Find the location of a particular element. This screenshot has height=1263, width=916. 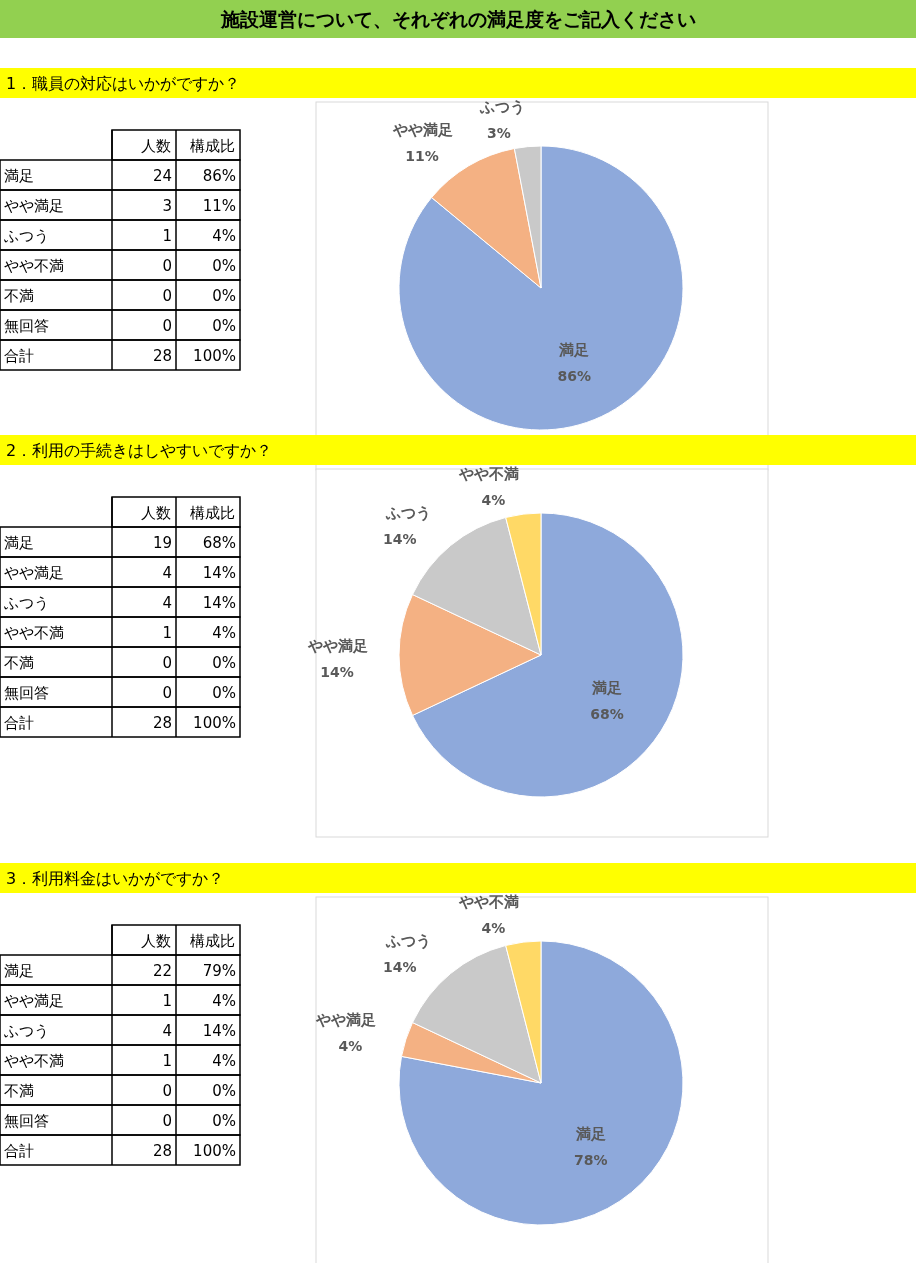

text: 68% is located at coordinates (219, 543).